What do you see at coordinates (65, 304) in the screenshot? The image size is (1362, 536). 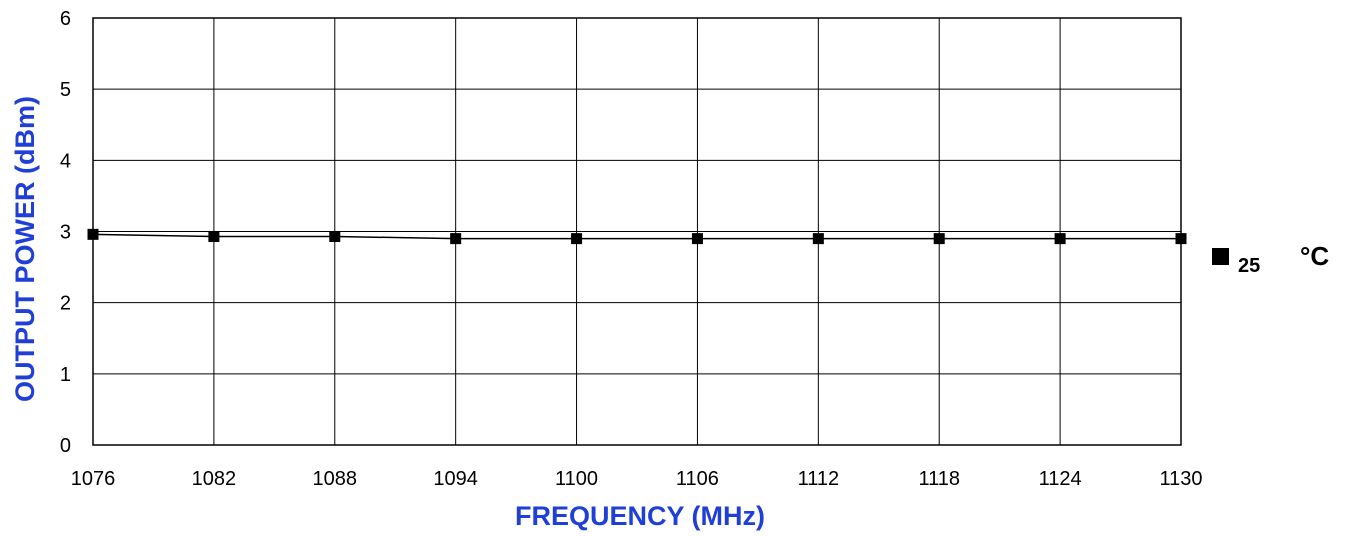 I see `y-tick-label: 2` at bounding box center [65, 304].